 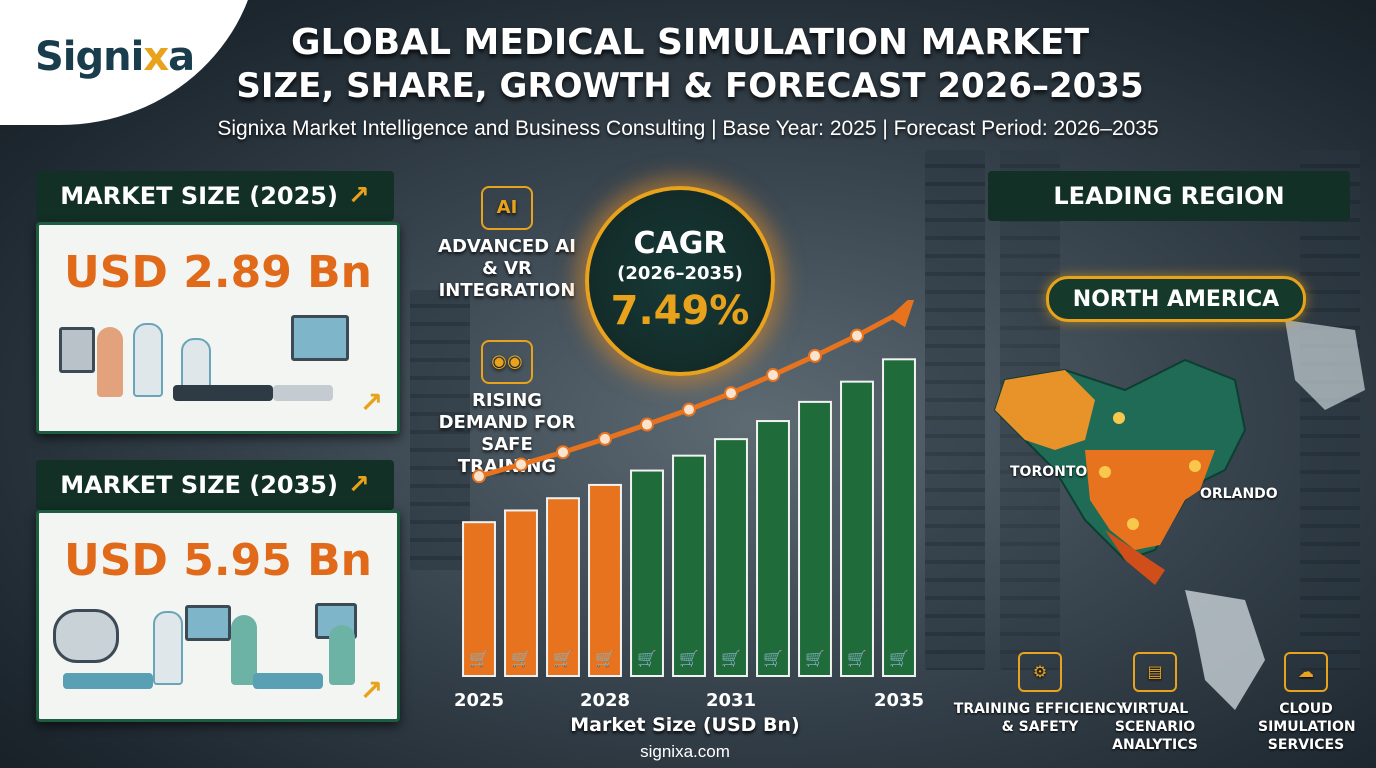 I want to click on page-title-line2: SIZE, SHARE, GROWTH & FORECAST 2026–2035, so click(x=690, y=86).